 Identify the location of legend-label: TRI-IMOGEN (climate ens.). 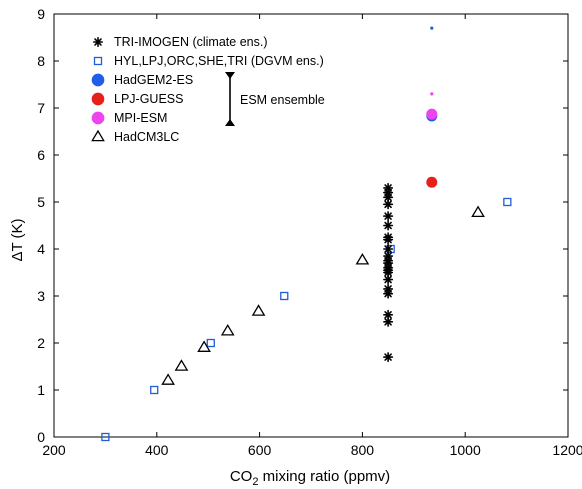
(191, 42).